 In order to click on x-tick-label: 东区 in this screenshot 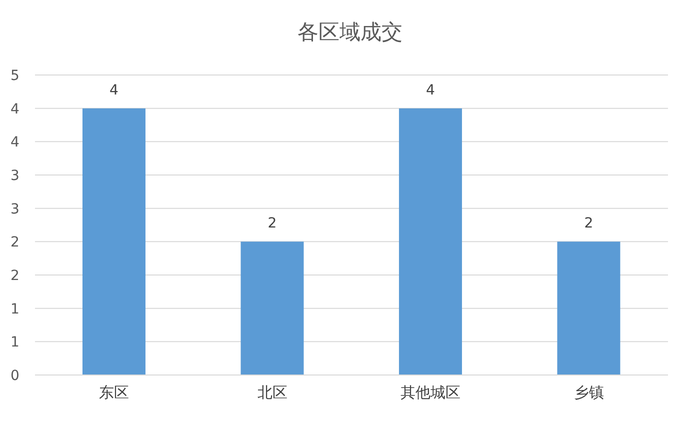, I will do `click(114, 393)`.